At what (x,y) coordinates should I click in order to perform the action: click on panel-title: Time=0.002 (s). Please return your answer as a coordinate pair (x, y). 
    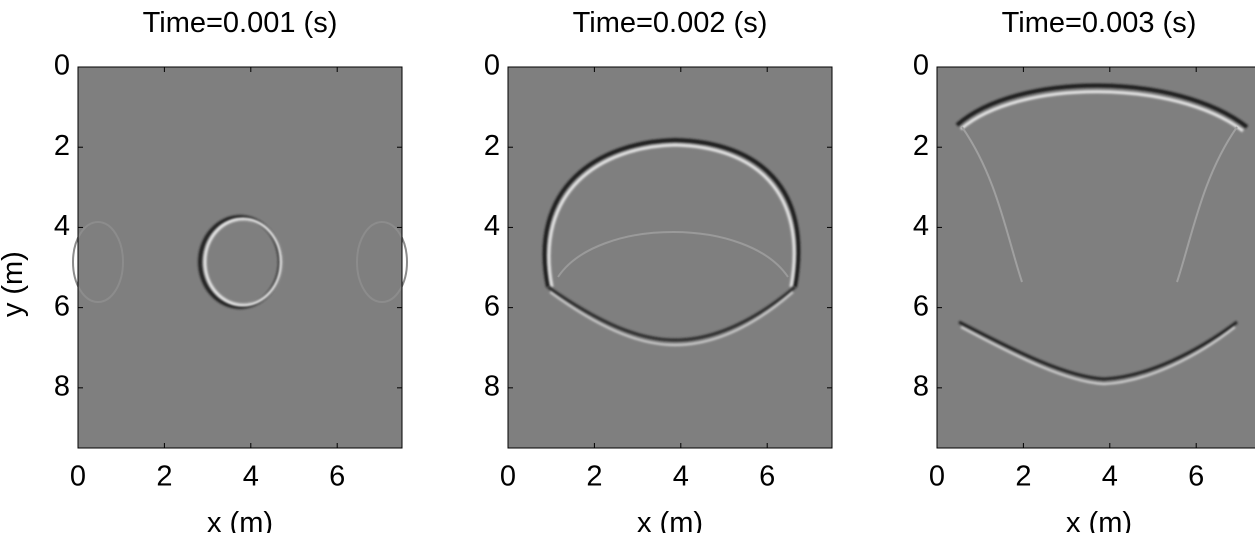
    Looking at the image, I should click on (670, 23).